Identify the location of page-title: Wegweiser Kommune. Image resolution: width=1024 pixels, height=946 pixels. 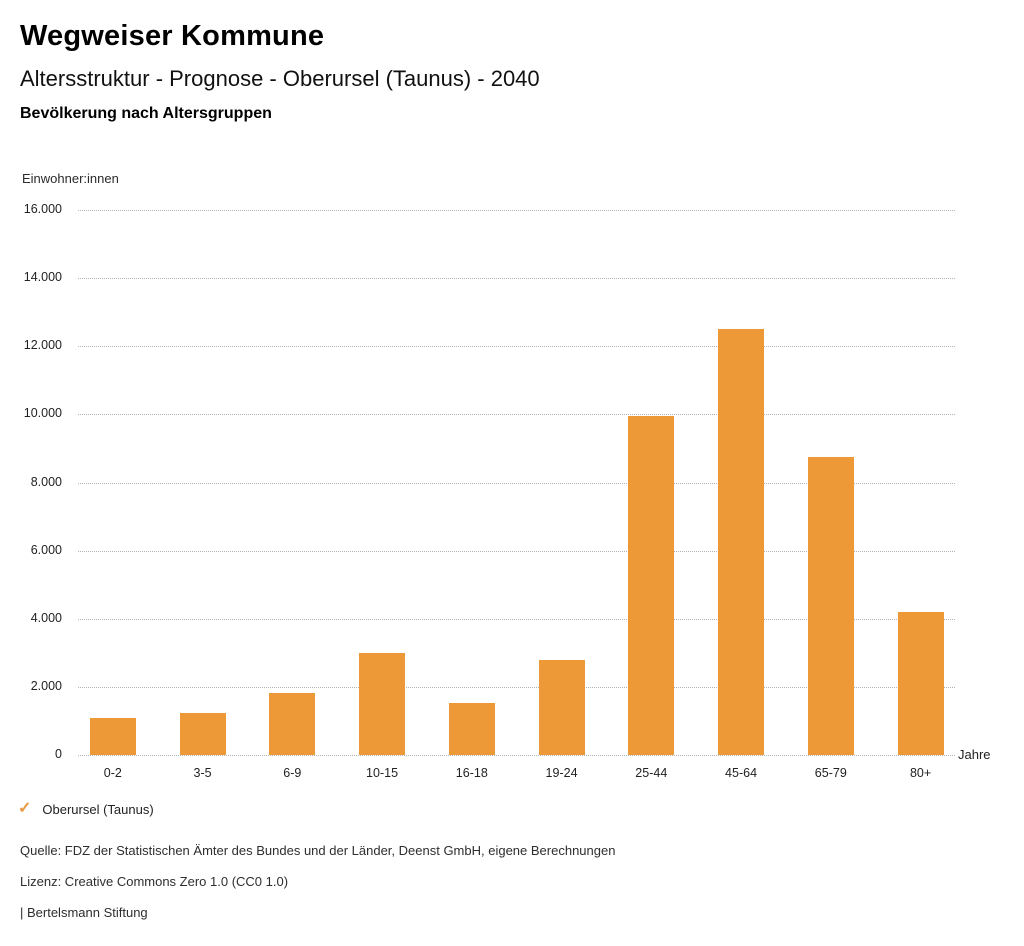
(172, 36).